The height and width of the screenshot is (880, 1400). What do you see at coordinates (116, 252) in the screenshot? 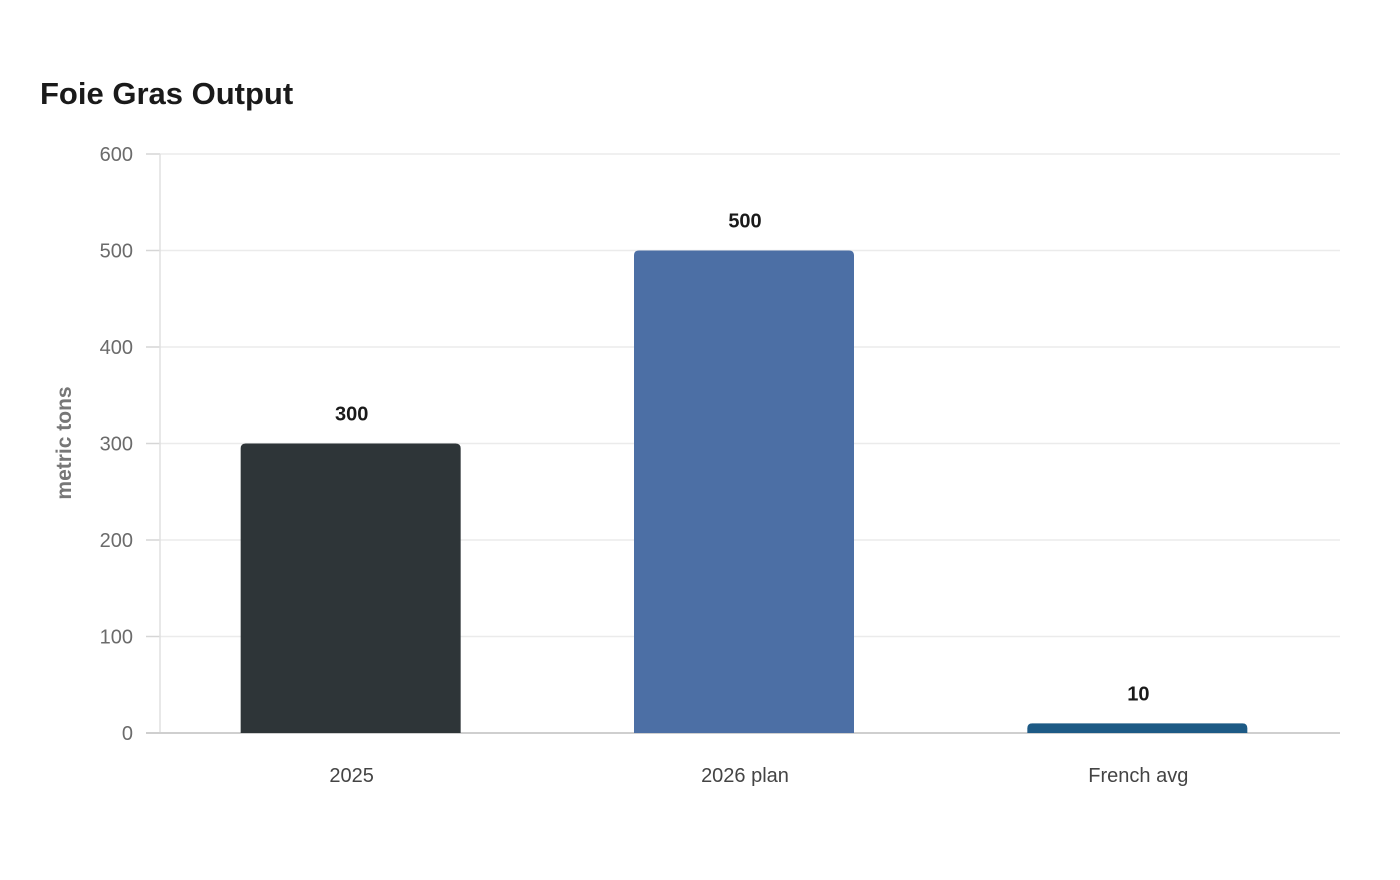
I see `y-tick-label: 500` at bounding box center [116, 252].